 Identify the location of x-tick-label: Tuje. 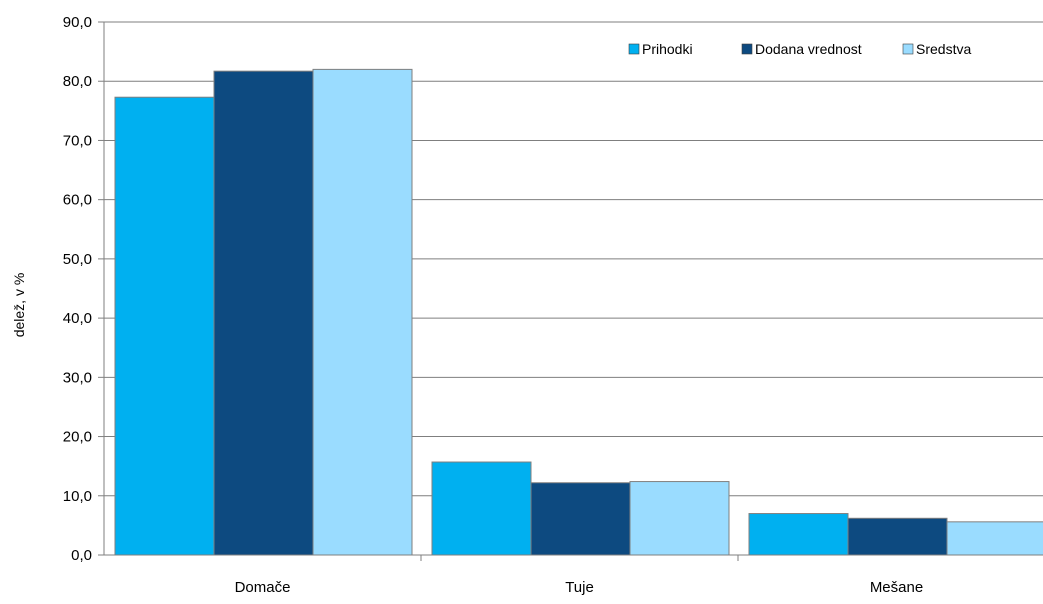
(579, 587).